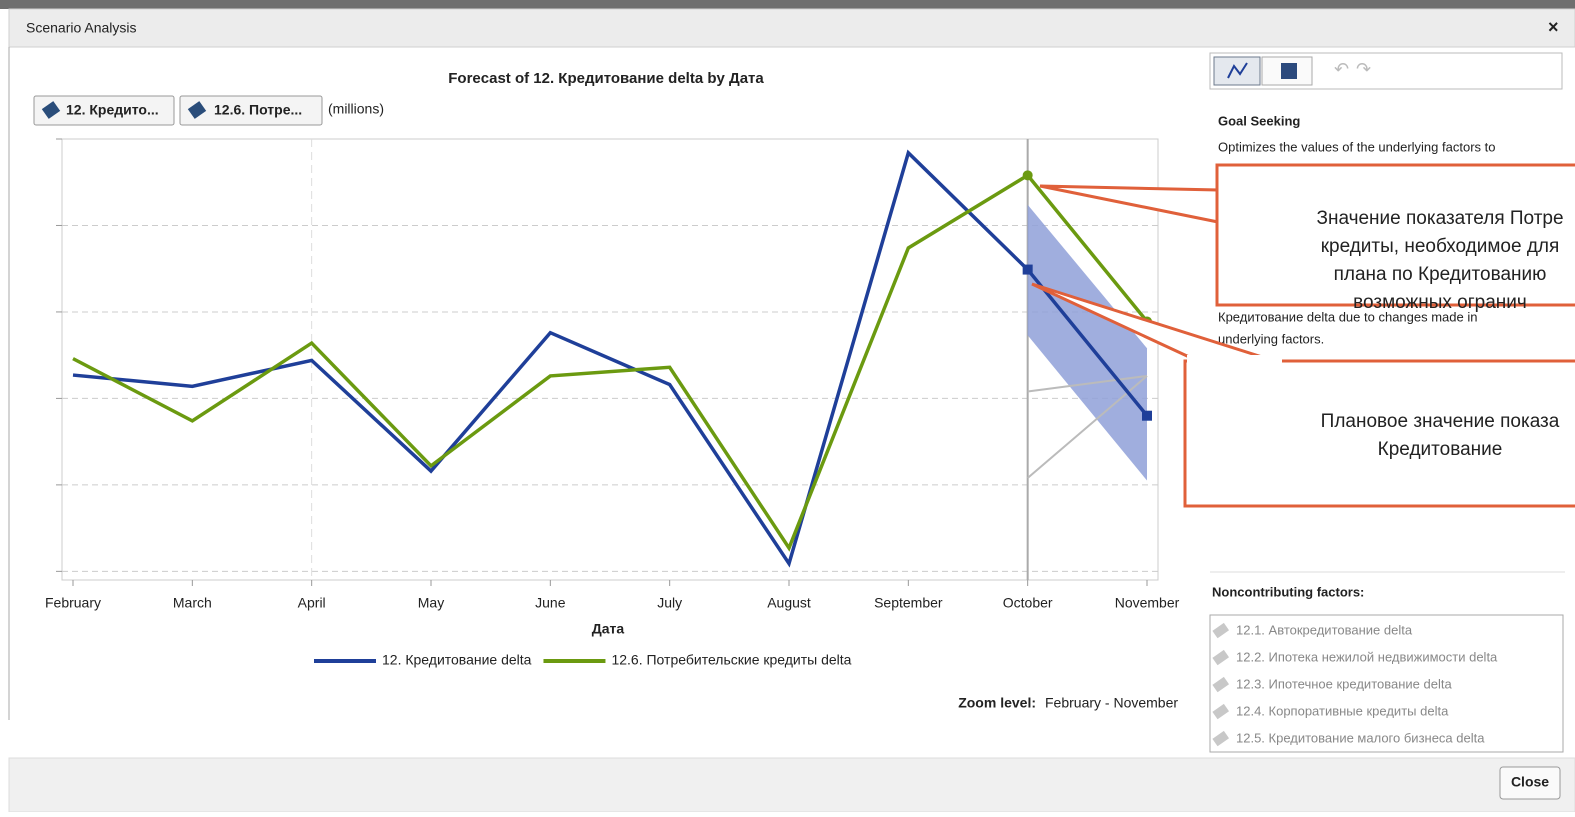 The image size is (1575, 817). Describe the element at coordinates (312, 603) in the screenshot. I see `x-tick-label: April` at that location.